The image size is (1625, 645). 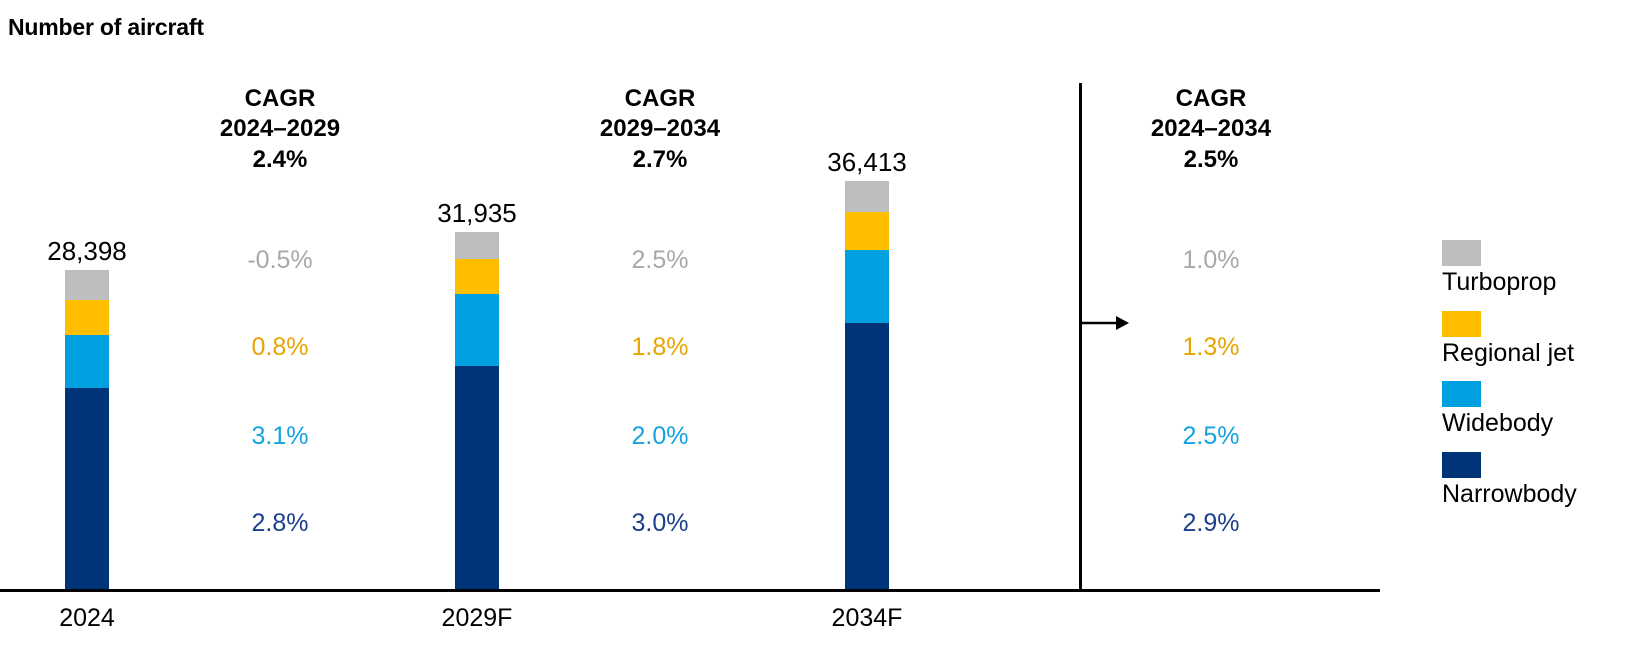 What do you see at coordinates (477, 213) in the screenshot?
I see `bar-total-label-2029f: 31,935` at bounding box center [477, 213].